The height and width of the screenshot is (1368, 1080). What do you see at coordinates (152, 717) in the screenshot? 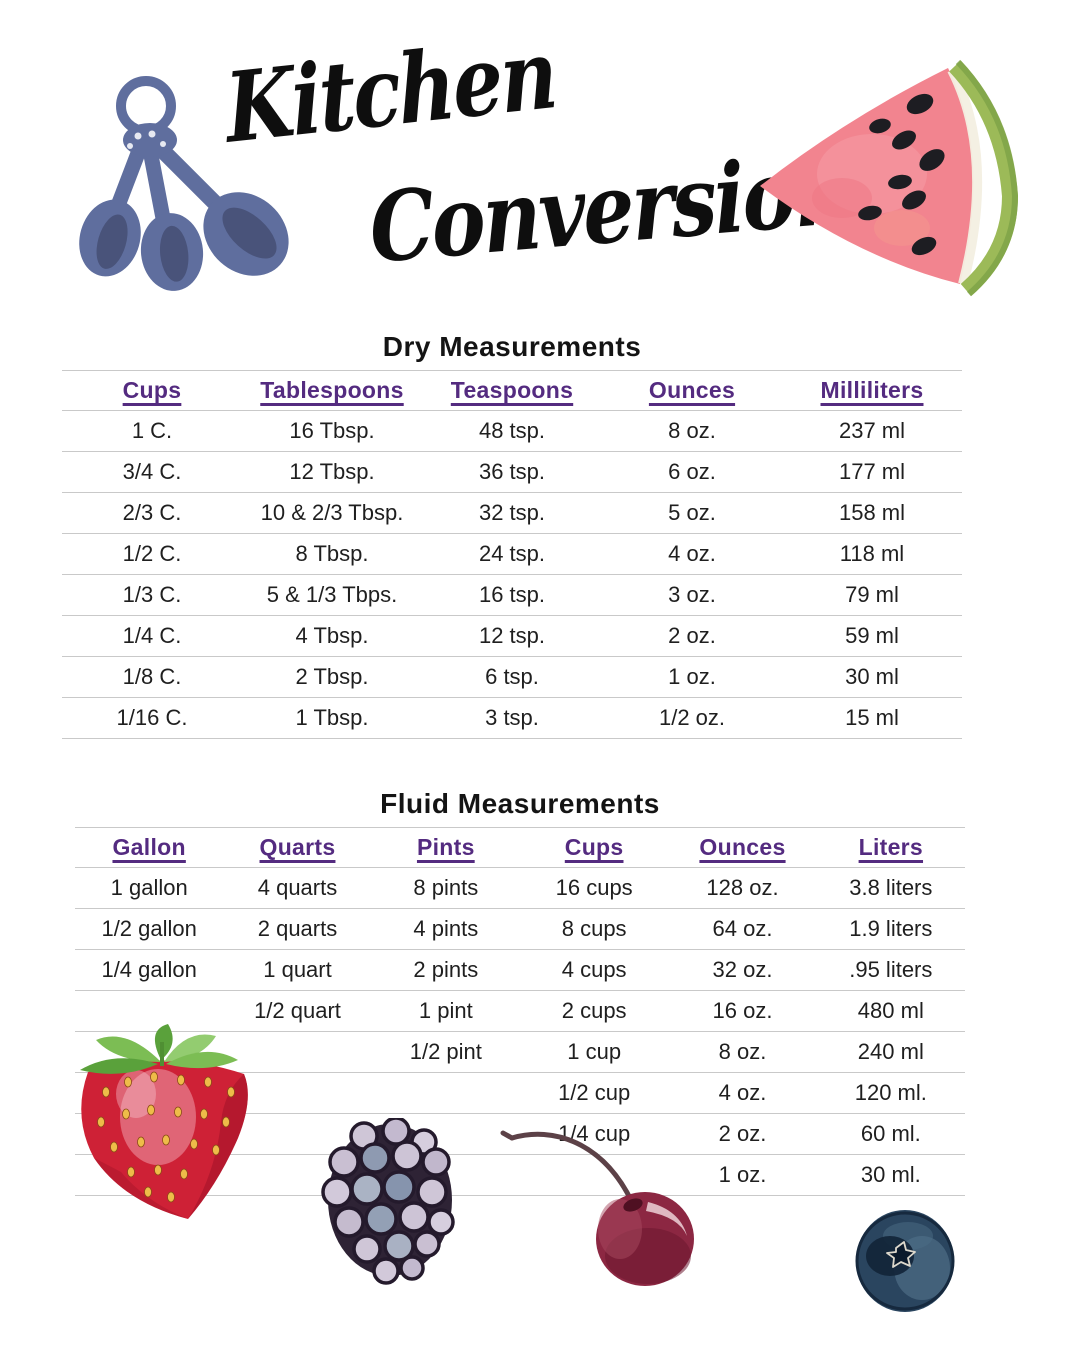
I see `table-cell: 1/16 C.` at bounding box center [152, 717].